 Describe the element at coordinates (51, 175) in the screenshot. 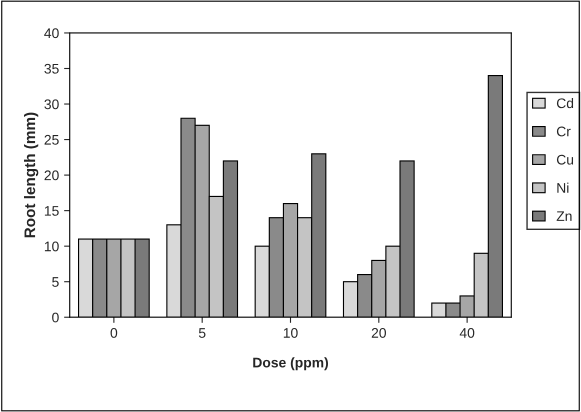

I see `y-tick-label: 20` at that location.